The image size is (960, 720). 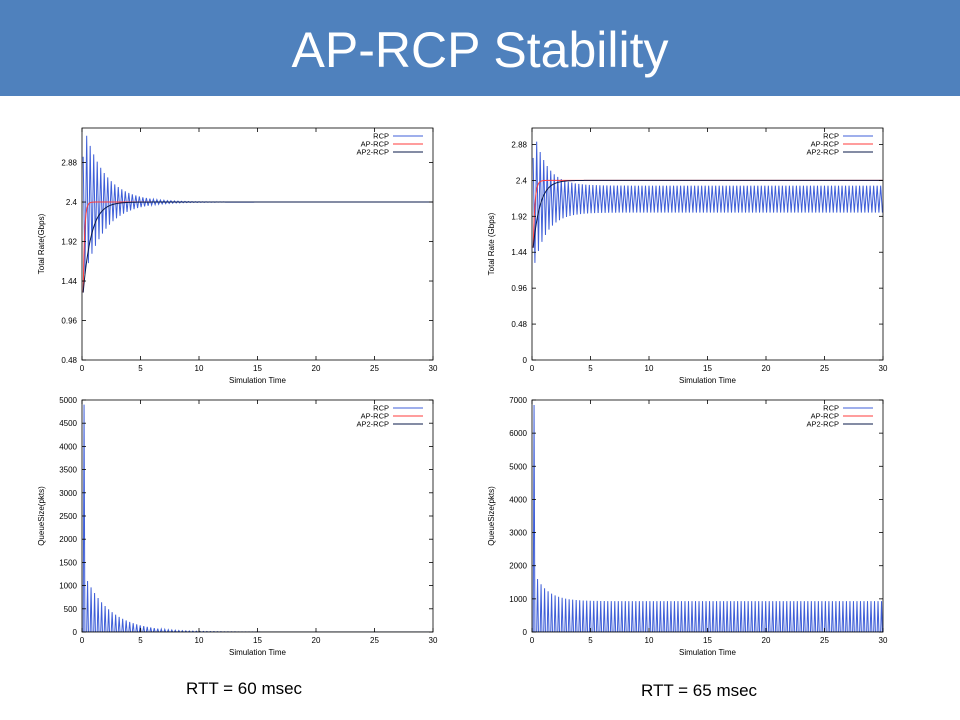 I want to click on series-line-ap-rcp, so click(x=257, y=247).